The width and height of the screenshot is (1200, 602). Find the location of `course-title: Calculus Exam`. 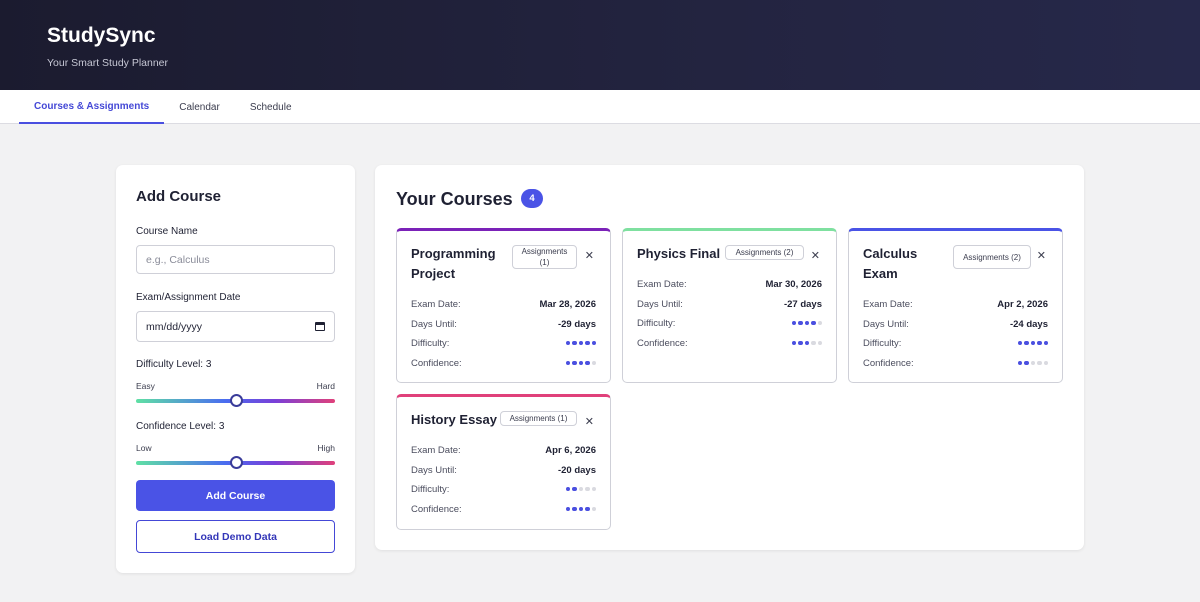

course-title: Calculus Exam is located at coordinates (890, 263).